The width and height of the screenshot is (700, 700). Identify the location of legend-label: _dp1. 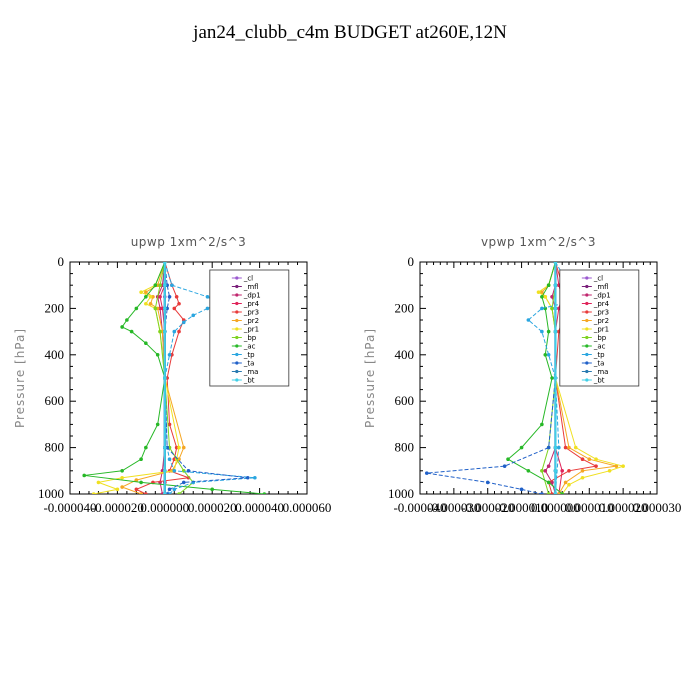
(252, 296).